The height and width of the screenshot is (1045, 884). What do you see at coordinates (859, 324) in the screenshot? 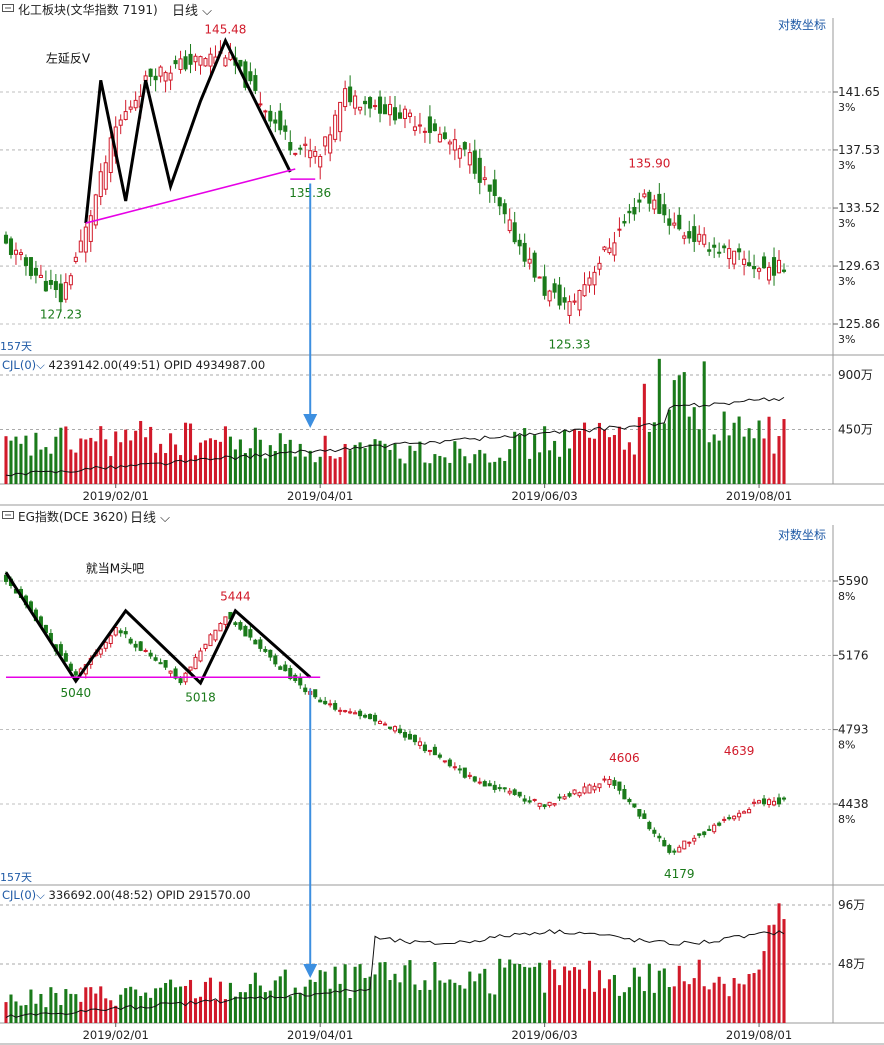
I see `y-tick-label: 125.86` at bounding box center [859, 324].